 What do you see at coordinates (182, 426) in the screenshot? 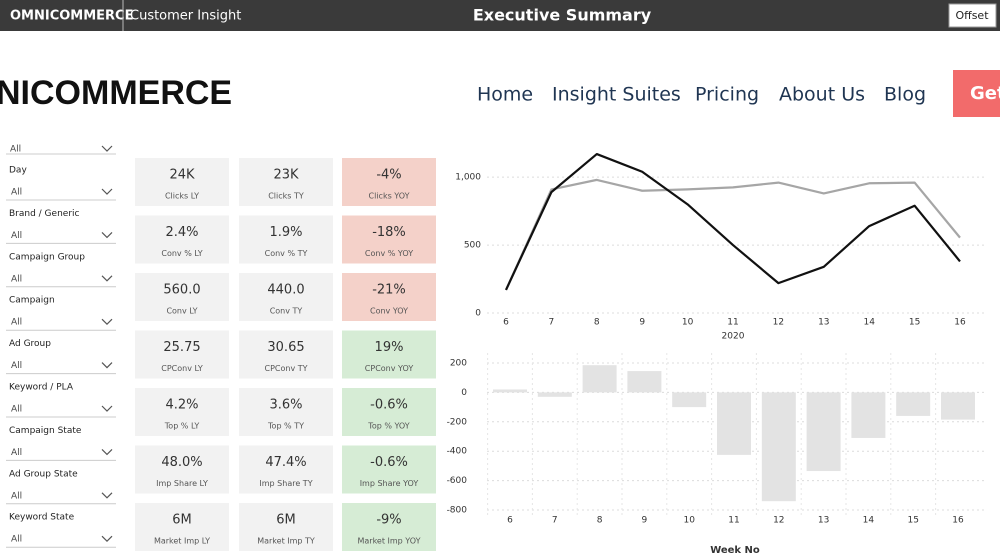
I see `kpi-label: Top % LY` at bounding box center [182, 426].